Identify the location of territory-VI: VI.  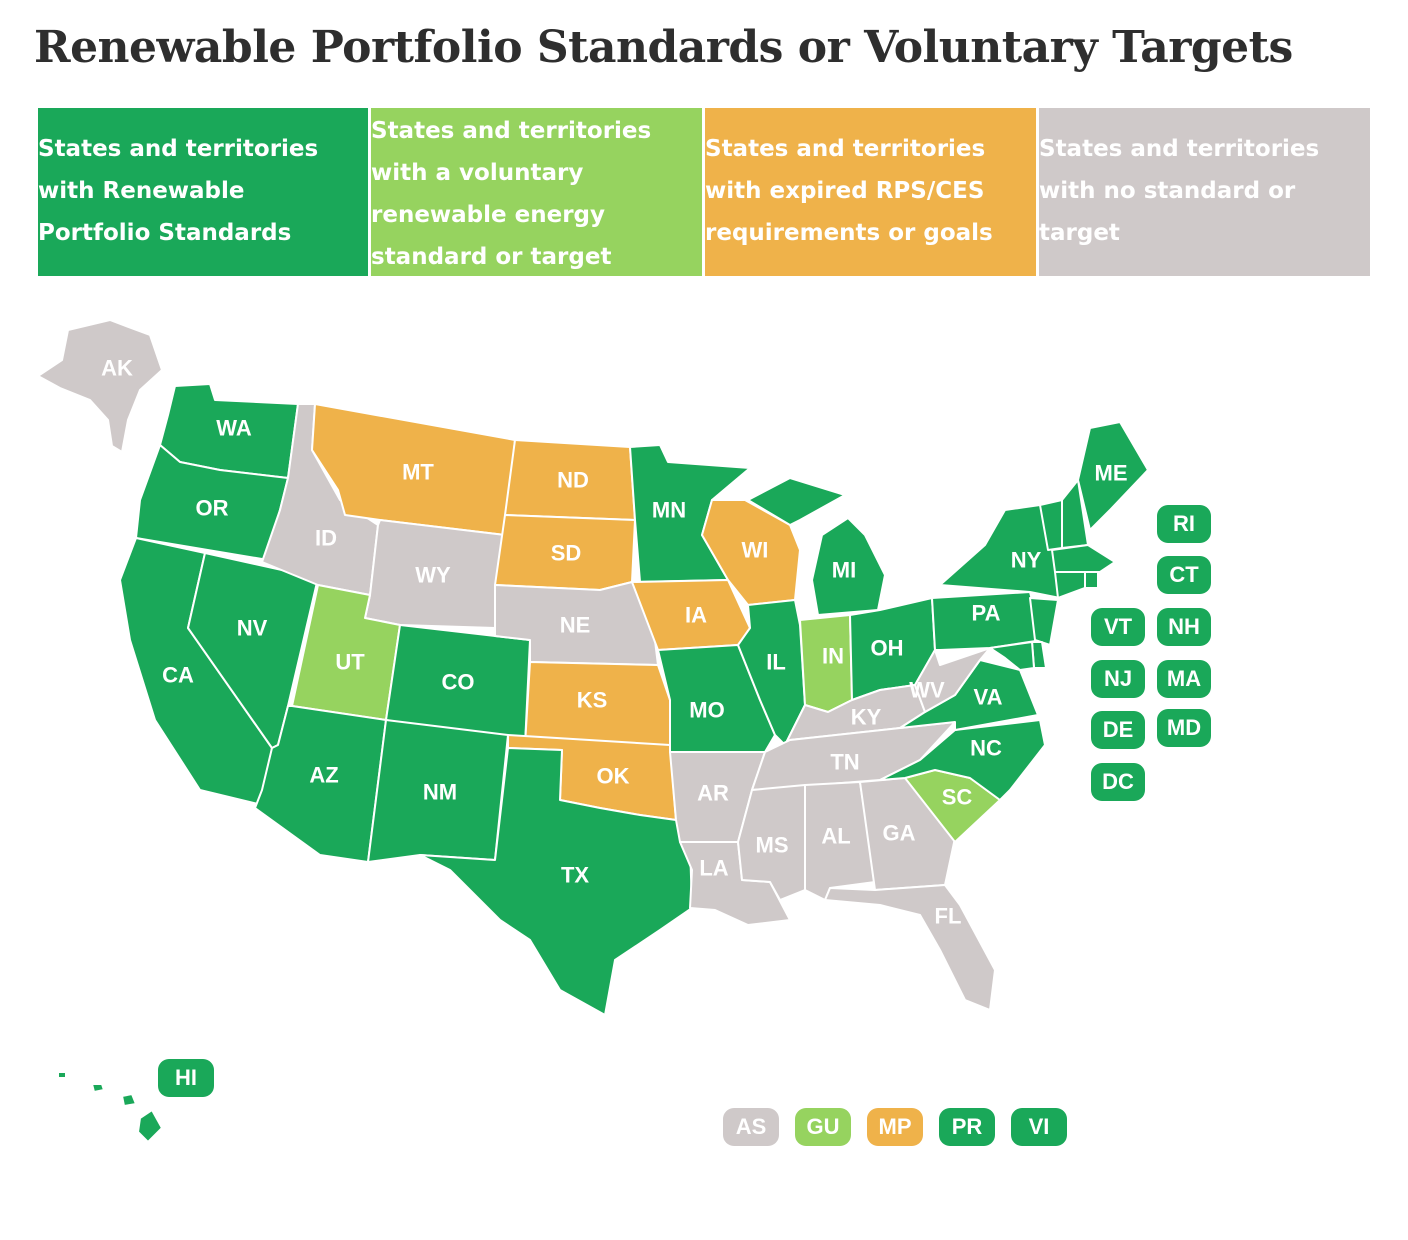
(1039, 1127).